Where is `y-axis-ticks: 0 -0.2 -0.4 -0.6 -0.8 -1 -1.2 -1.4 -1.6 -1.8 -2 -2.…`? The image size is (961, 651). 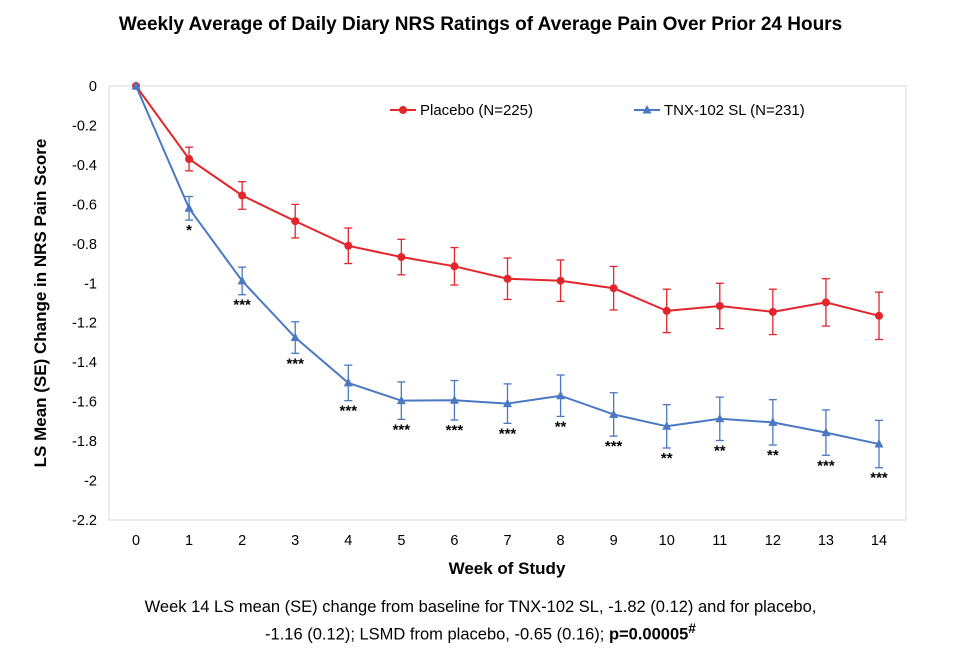
y-axis-ticks: 0 -0.2 -0.4 -0.6 -0.8 -1 -1.2 -1.4 -1.6 -1.8 -2 -2.… is located at coordinates (84, 304).